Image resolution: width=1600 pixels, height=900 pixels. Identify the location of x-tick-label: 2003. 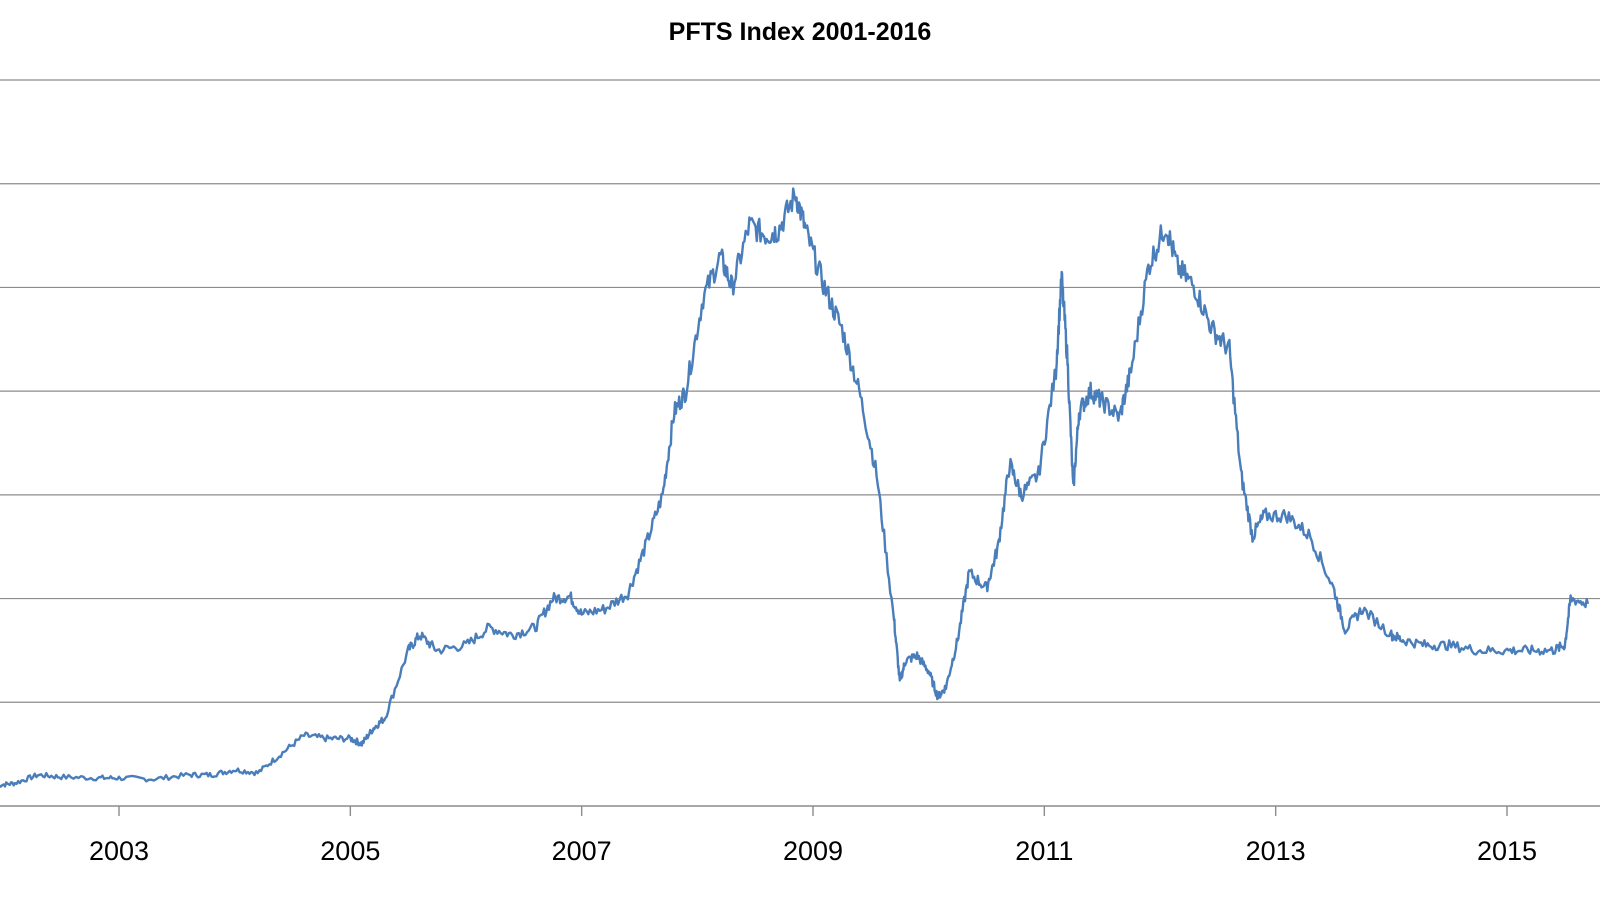
(119, 851).